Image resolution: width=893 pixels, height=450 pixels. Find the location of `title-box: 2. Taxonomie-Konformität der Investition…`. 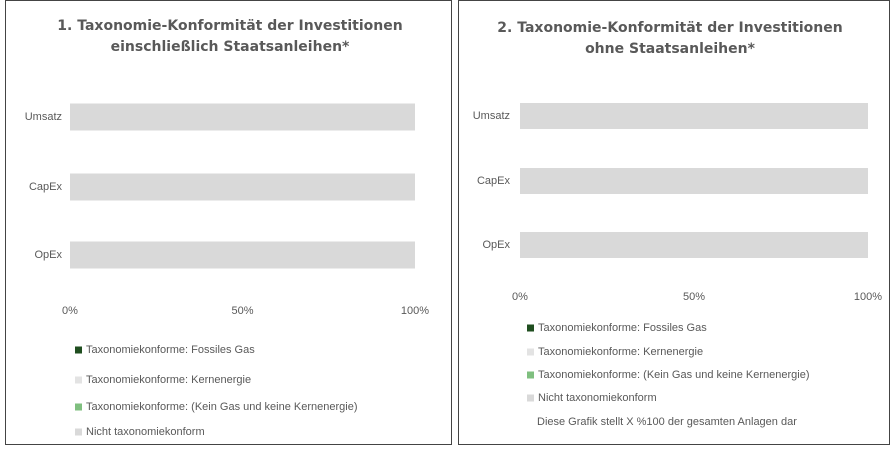

title-box: 2. Taxonomie-Konformität der Investition… is located at coordinates (670, 38).